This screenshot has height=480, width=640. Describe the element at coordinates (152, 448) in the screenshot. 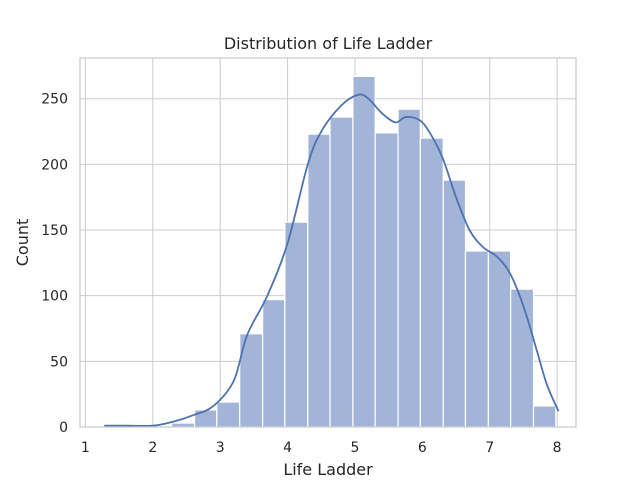

I see `x-tick-label: 2` at that location.